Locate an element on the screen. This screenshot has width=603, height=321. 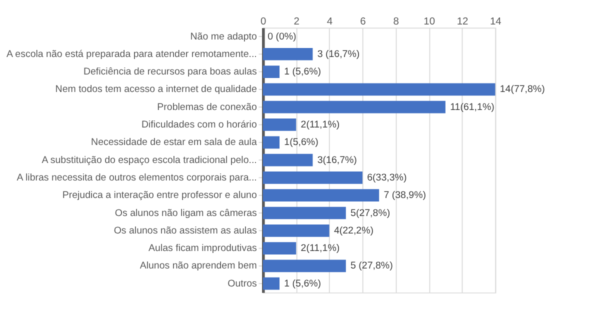
data-label: 5 (27,8%) is located at coordinates (371, 266).